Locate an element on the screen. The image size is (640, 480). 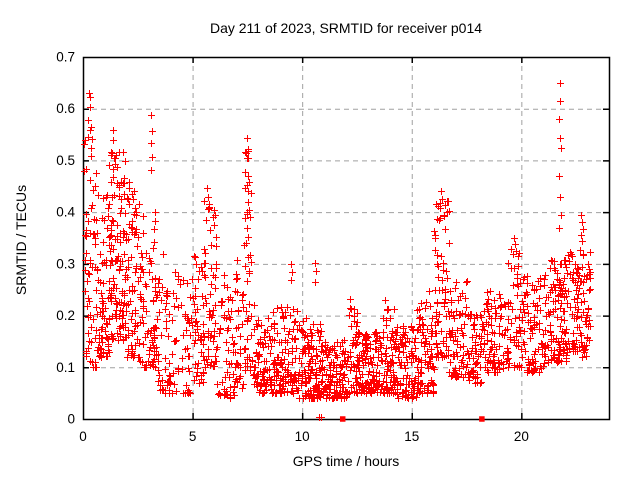
y-tick-label: 0.4 is located at coordinates (65, 212).